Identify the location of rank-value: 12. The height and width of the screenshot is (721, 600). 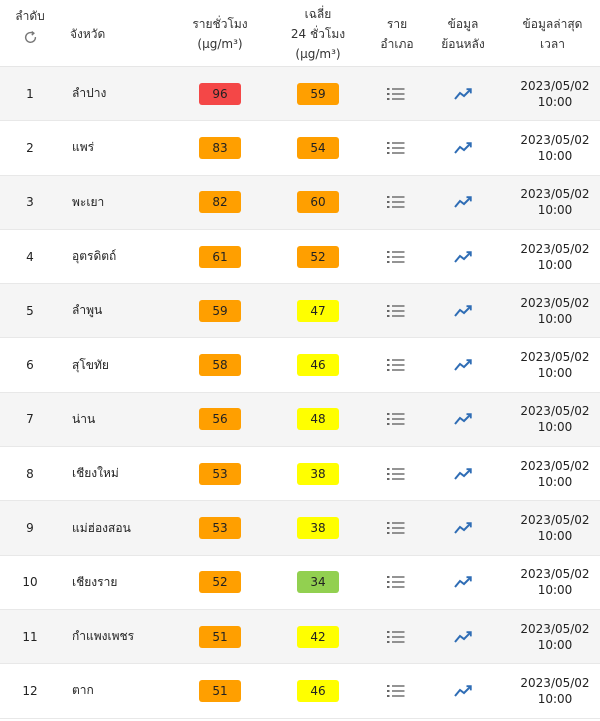
(30, 690).